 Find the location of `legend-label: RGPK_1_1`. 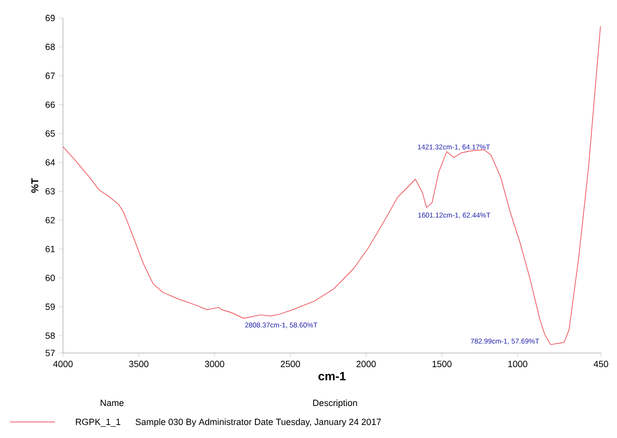

legend-label: RGPK_1_1 is located at coordinates (98, 422).